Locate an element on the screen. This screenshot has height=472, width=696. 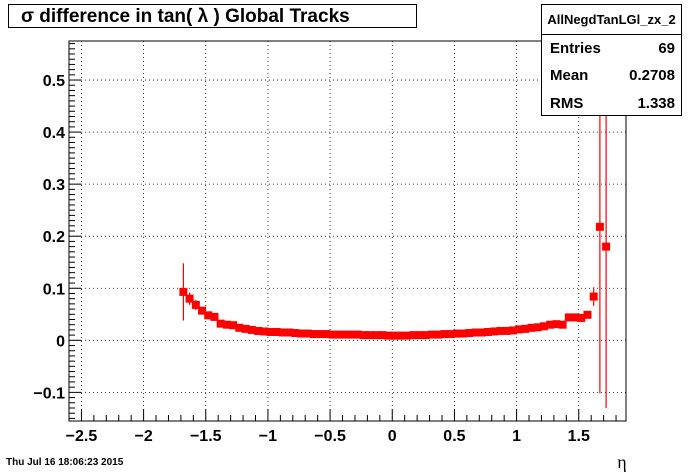
footer-timestamp: Thu Jul 16 18:06:23 2015 is located at coordinates (65, 462).